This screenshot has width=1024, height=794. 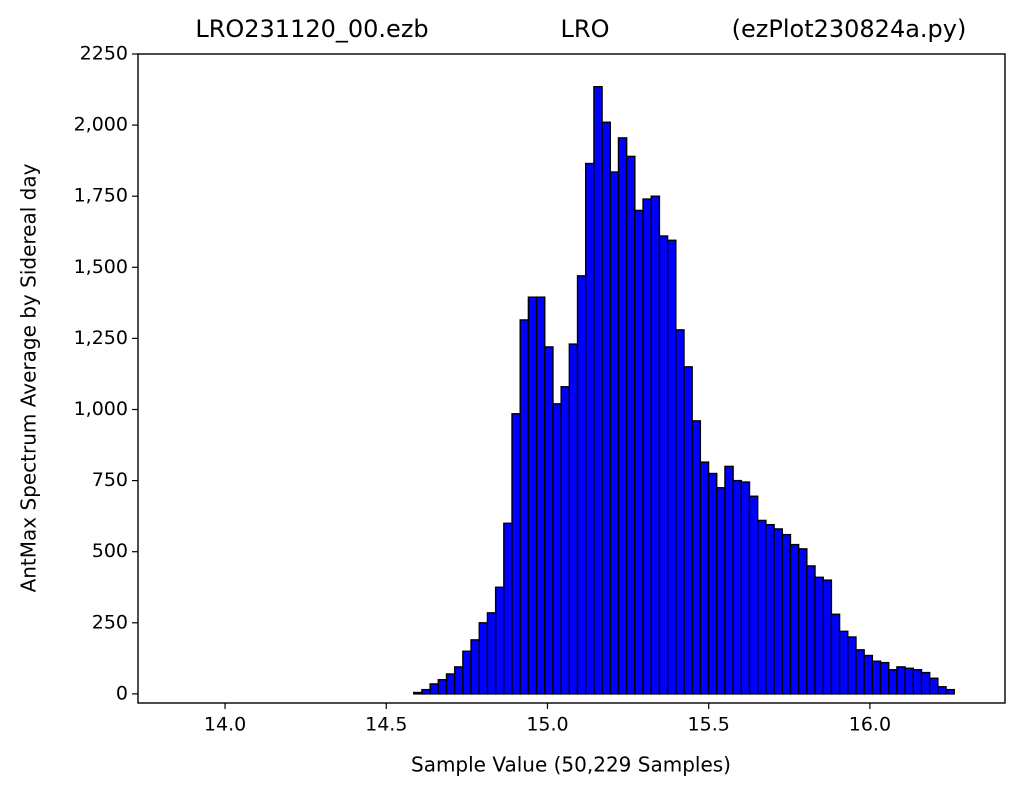 What do you see at coordinates (547, 725) in the screenshot?
I see `x-tick-label: 15.0` at bounding box center [547, 725].